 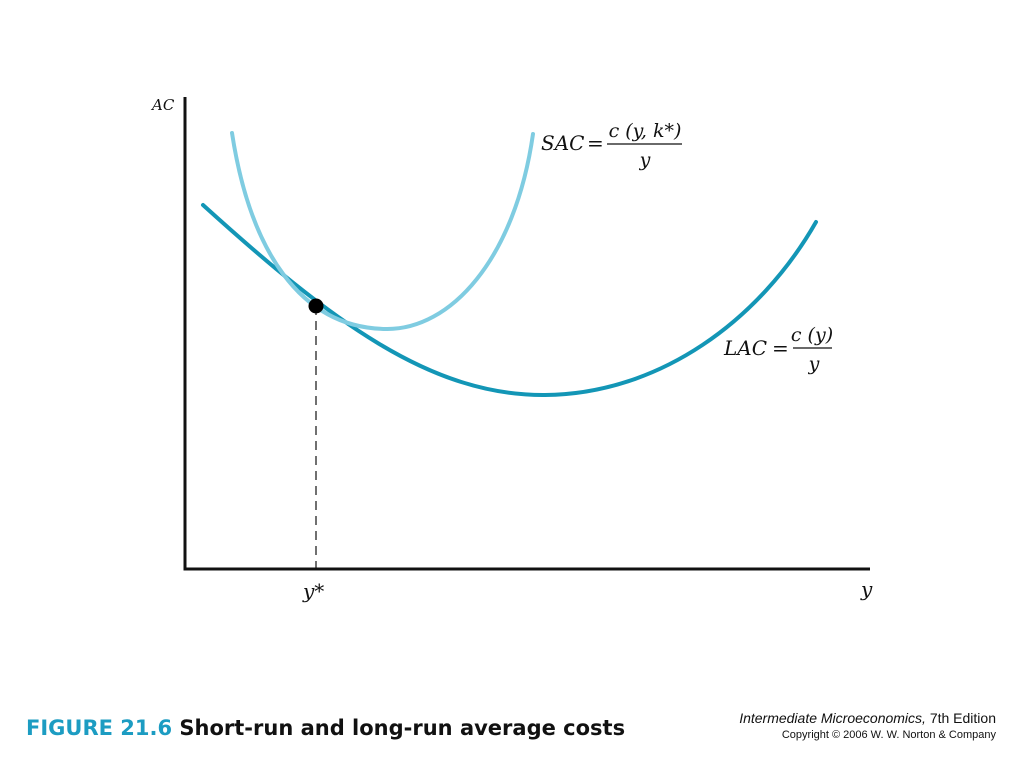 I want to click on lac-label-denominator: y, so click(x=814, y=364).